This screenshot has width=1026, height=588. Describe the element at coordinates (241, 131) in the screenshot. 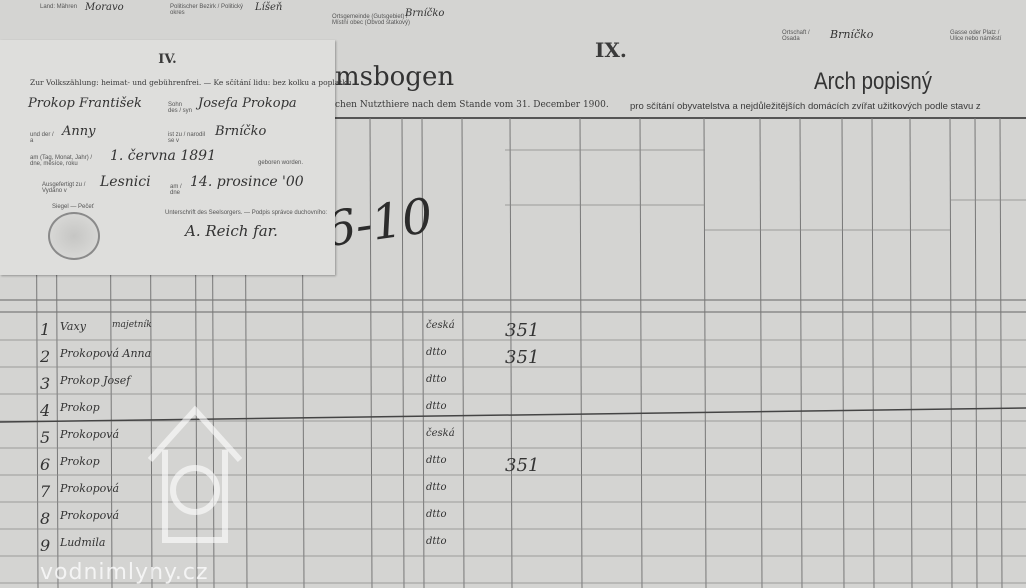

I see `slip-birthplace: Brníčko` at that location.